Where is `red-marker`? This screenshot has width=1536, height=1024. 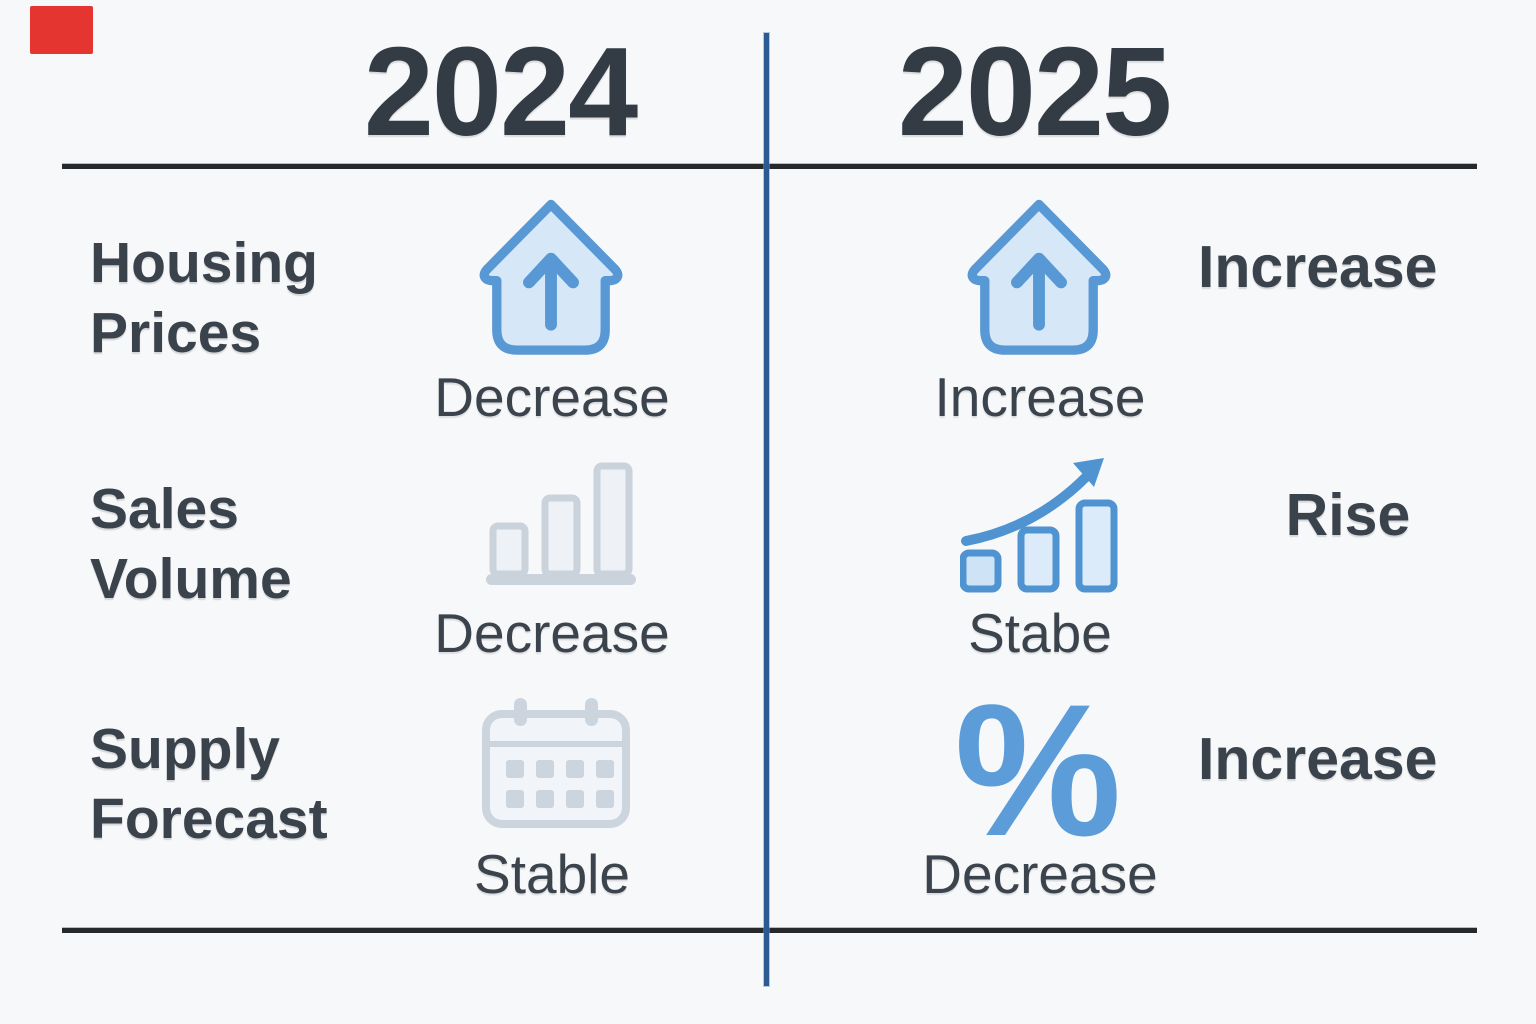 red-marker is located at coordinates (61, 30).